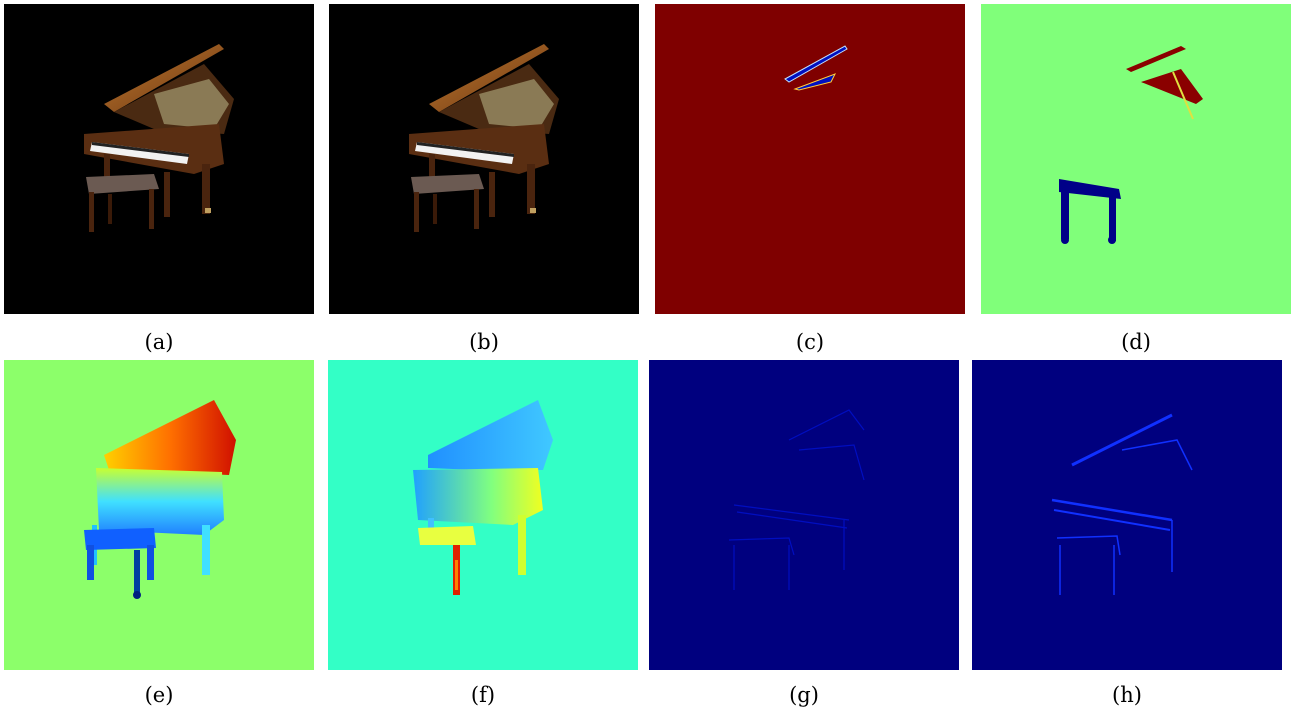 This screenshot has height=716, width=1299. What do you see at coordinates (483, 695) in the screenshot?
I see `caption-f: (f)` at bounding box center [483, 695].